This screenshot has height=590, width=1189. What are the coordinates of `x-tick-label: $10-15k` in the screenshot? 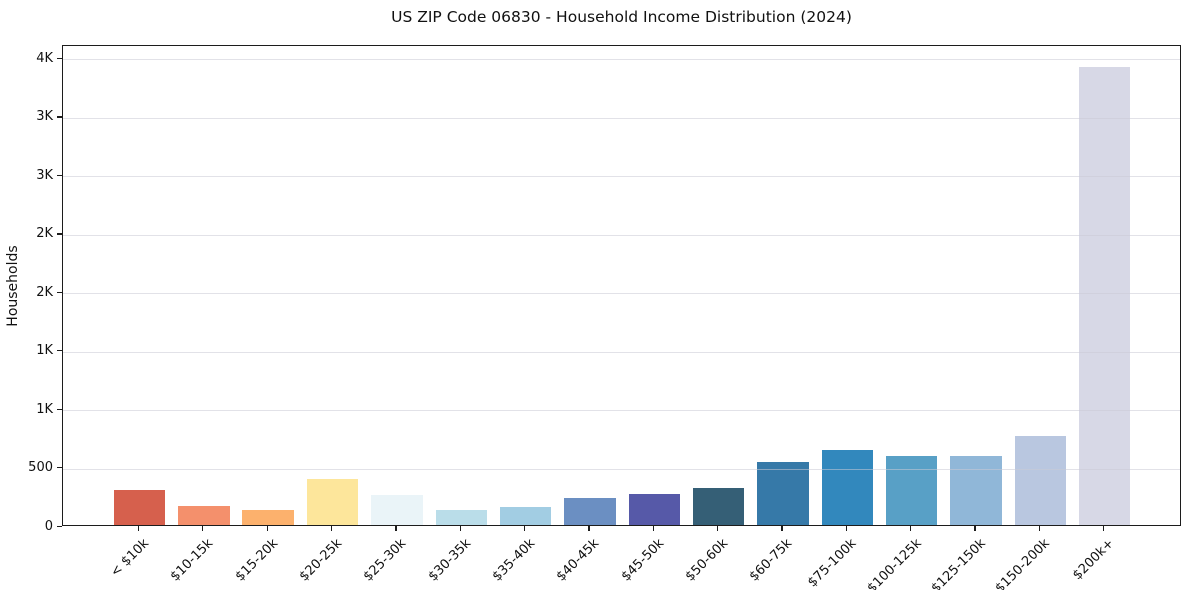 It's located at (192, 560).